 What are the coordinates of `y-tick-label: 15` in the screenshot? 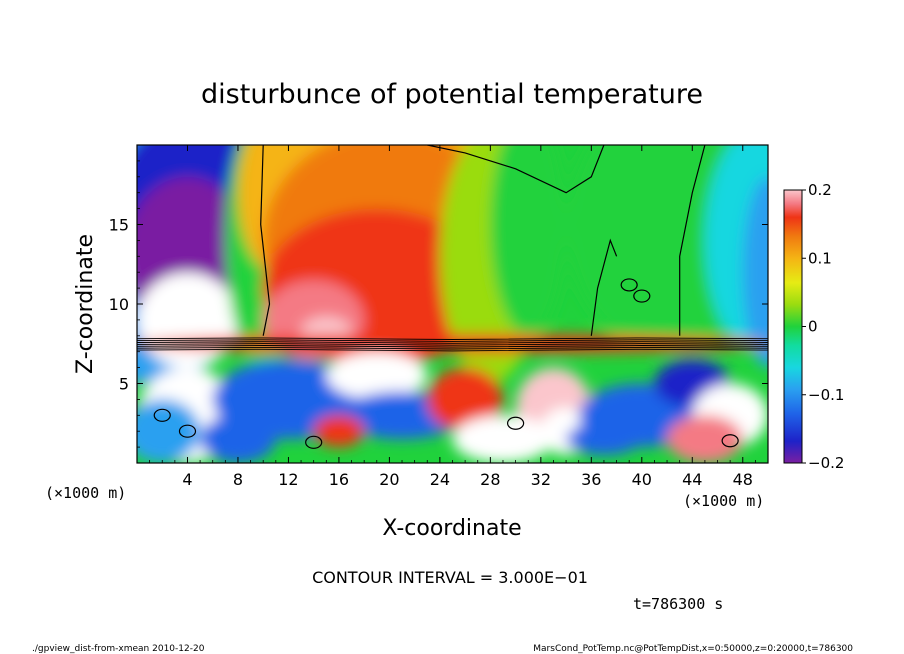 It's located at (119, 225).